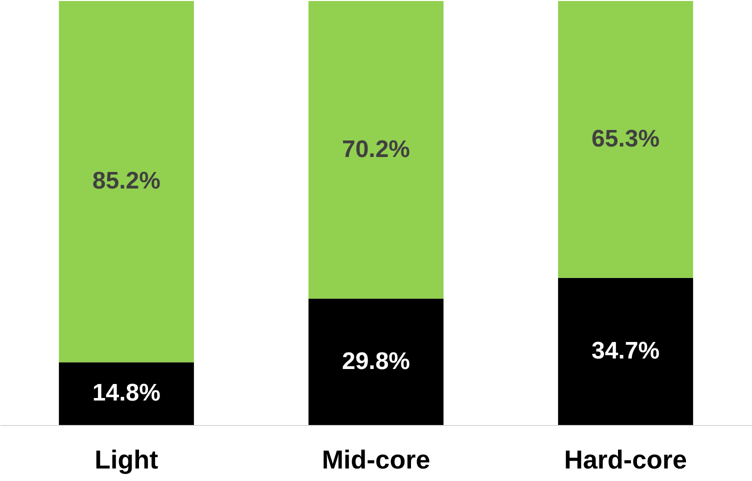 Image resolution: width=752 pixels, height=481 pixels. I want to click on x-tick-label: Light, so click(126, 459).